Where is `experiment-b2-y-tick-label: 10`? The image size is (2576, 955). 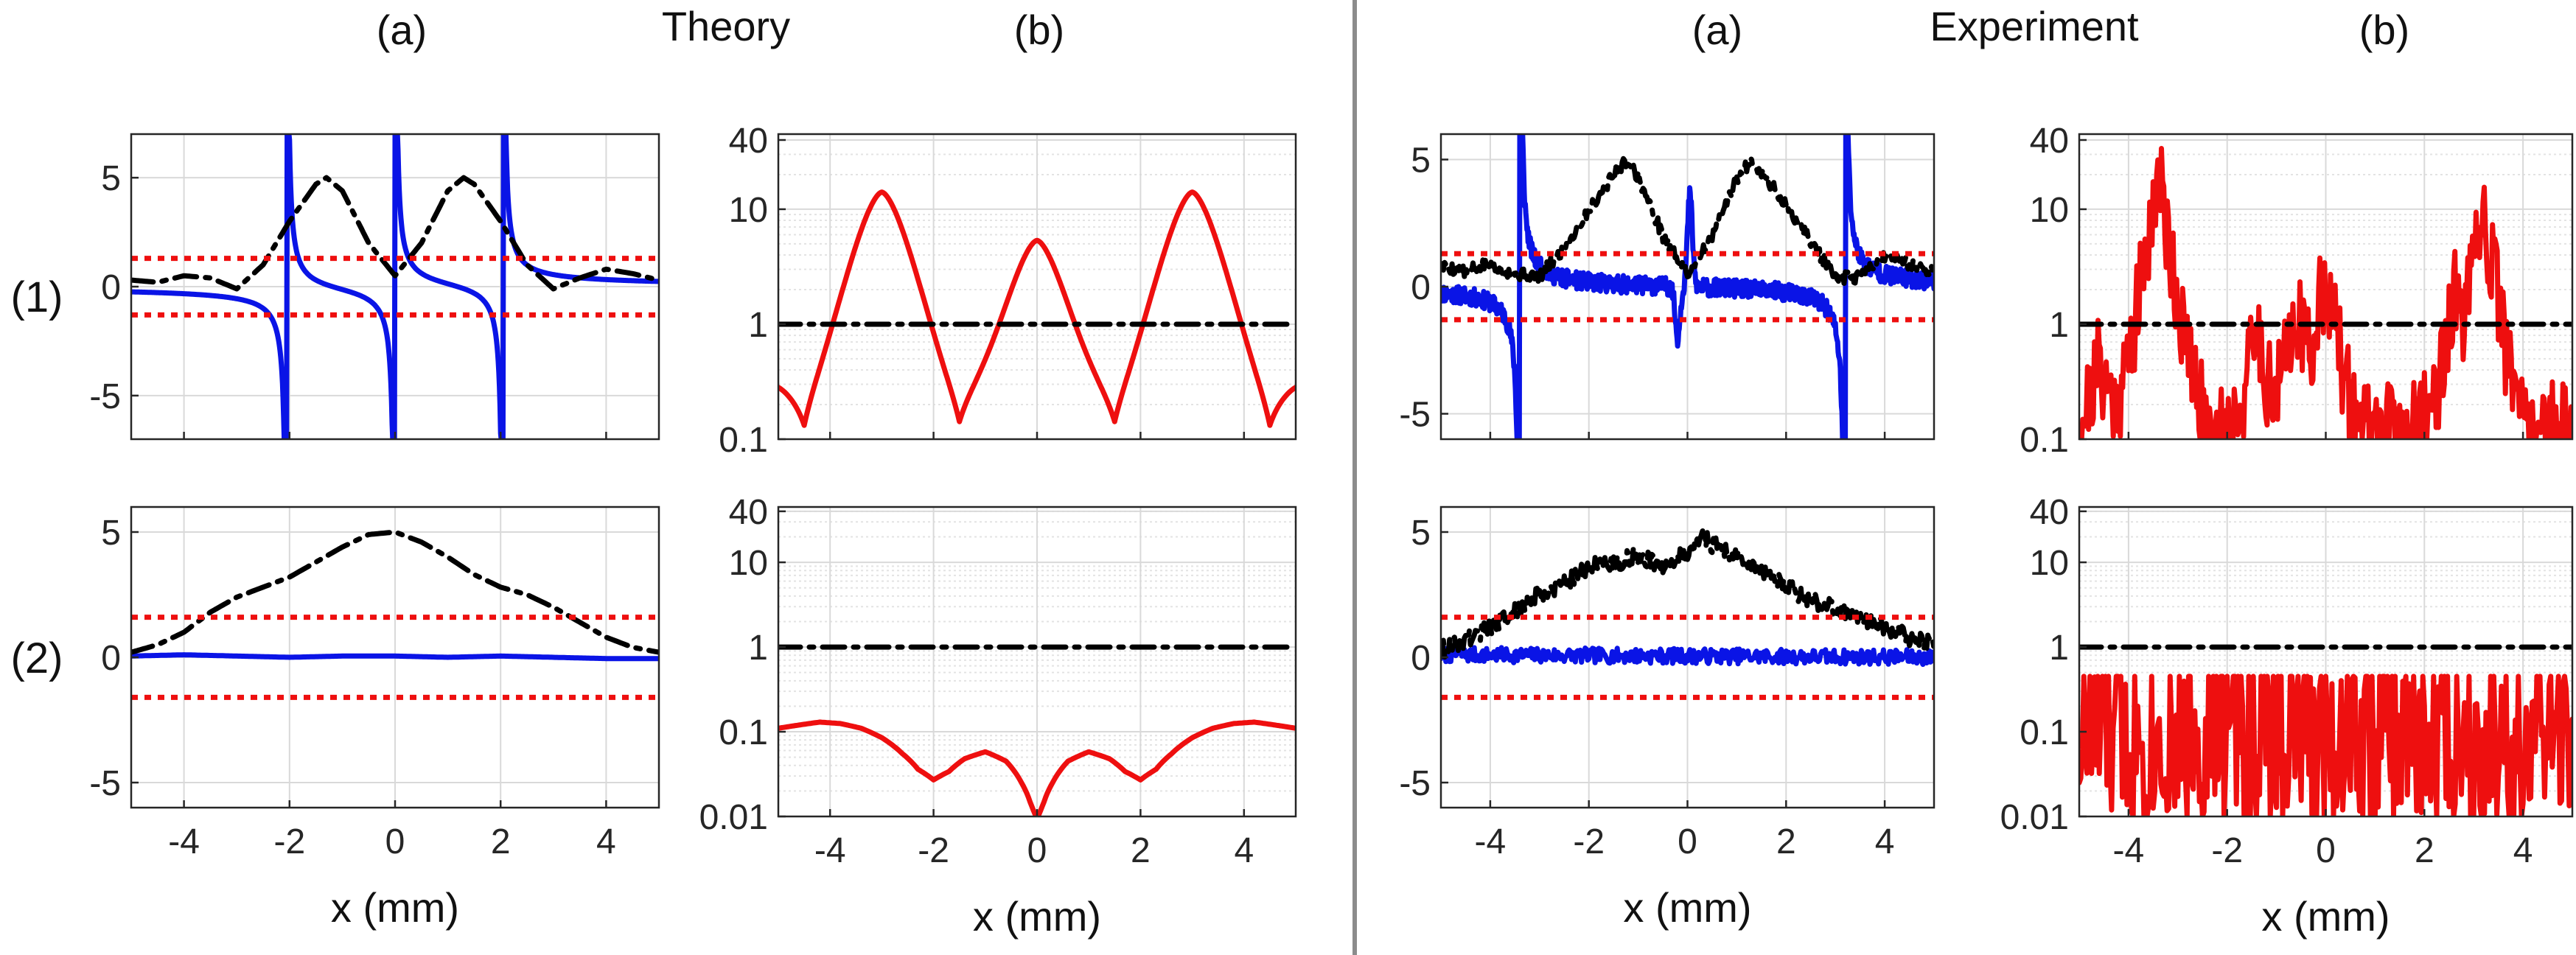
experiment-b2-y-tick-label: 10 is located at coordinates (2049, 563).